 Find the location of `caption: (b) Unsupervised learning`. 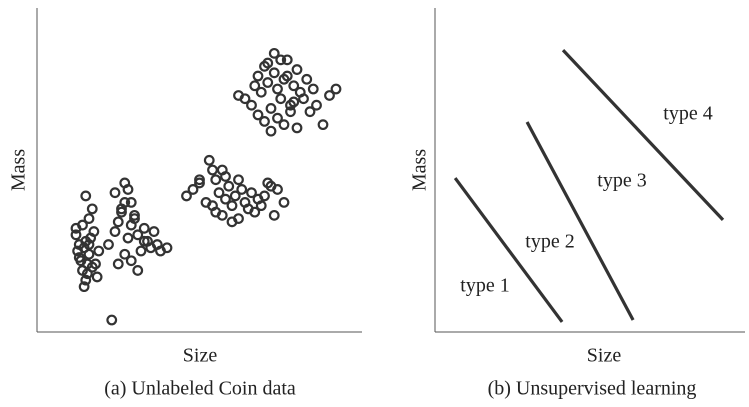

caption: (b) Unsupervised learning is located at coordinates (592, 389).